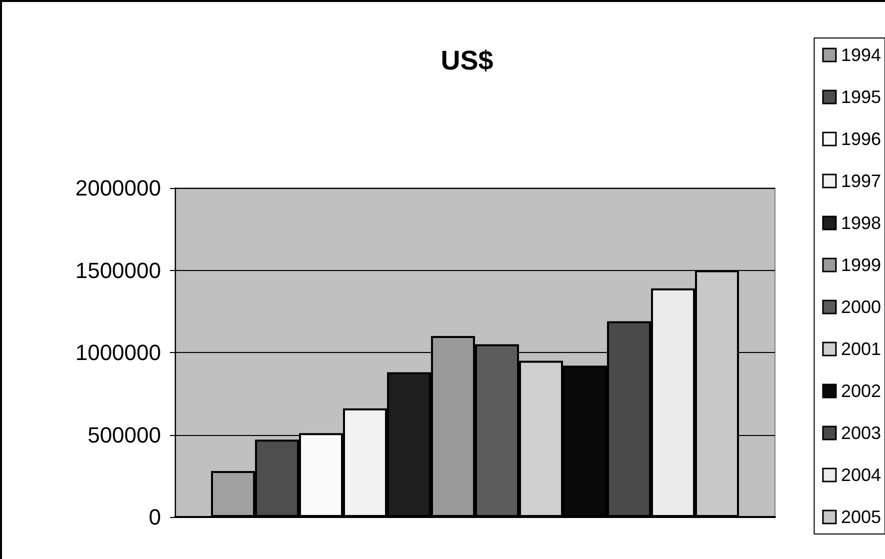 This screenshot has height=559, width=885. Describe the element at coordinates (118, 188) in the screenshot. I see `y-tick-label: 2000000` at that location.